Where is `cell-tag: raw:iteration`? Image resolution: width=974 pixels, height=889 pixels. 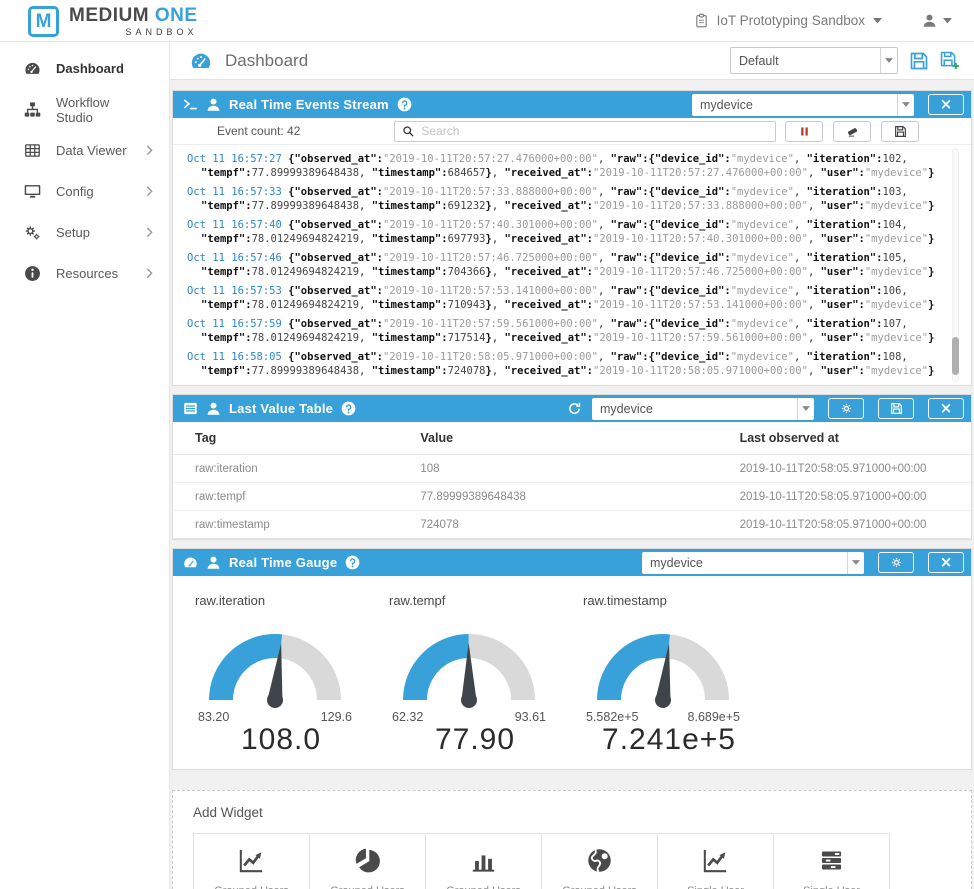 cell-tag: raw:iteration is located at coordinates (226, 468).